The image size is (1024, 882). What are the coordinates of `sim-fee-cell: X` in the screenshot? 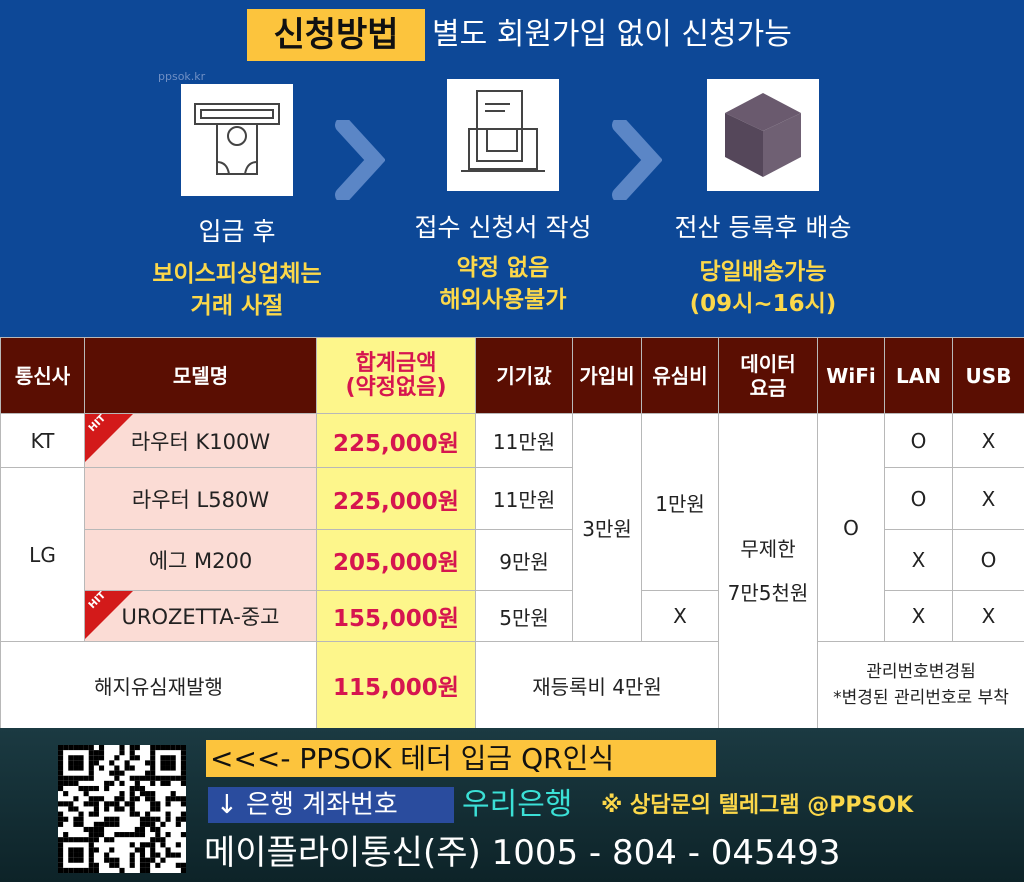 It's located at (680, 616).